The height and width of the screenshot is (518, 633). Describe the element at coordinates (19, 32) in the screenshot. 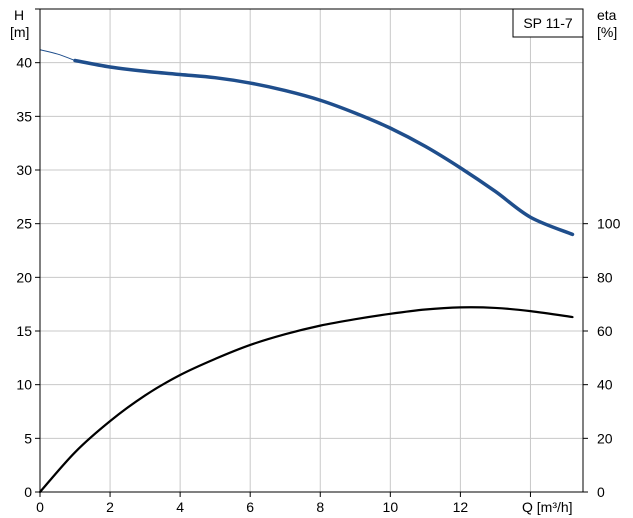

I see `y-left-label-line2: [m]` at that location.